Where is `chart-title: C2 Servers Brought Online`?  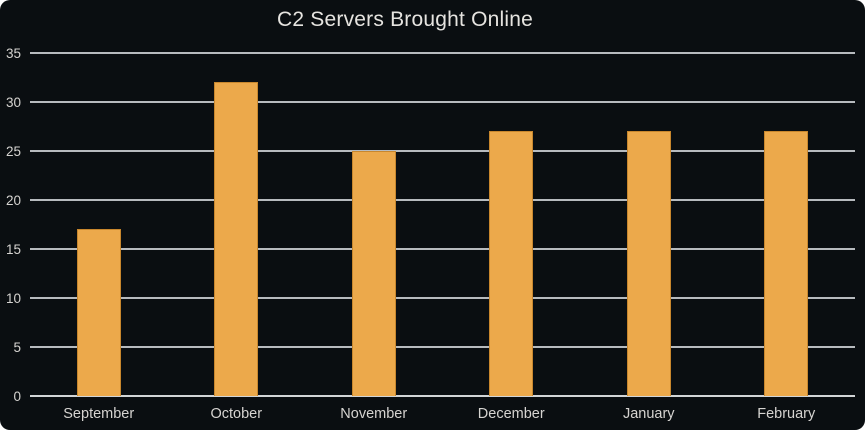
chart-title: C2 Servers Brought Online is located at coordinates (405, 19).